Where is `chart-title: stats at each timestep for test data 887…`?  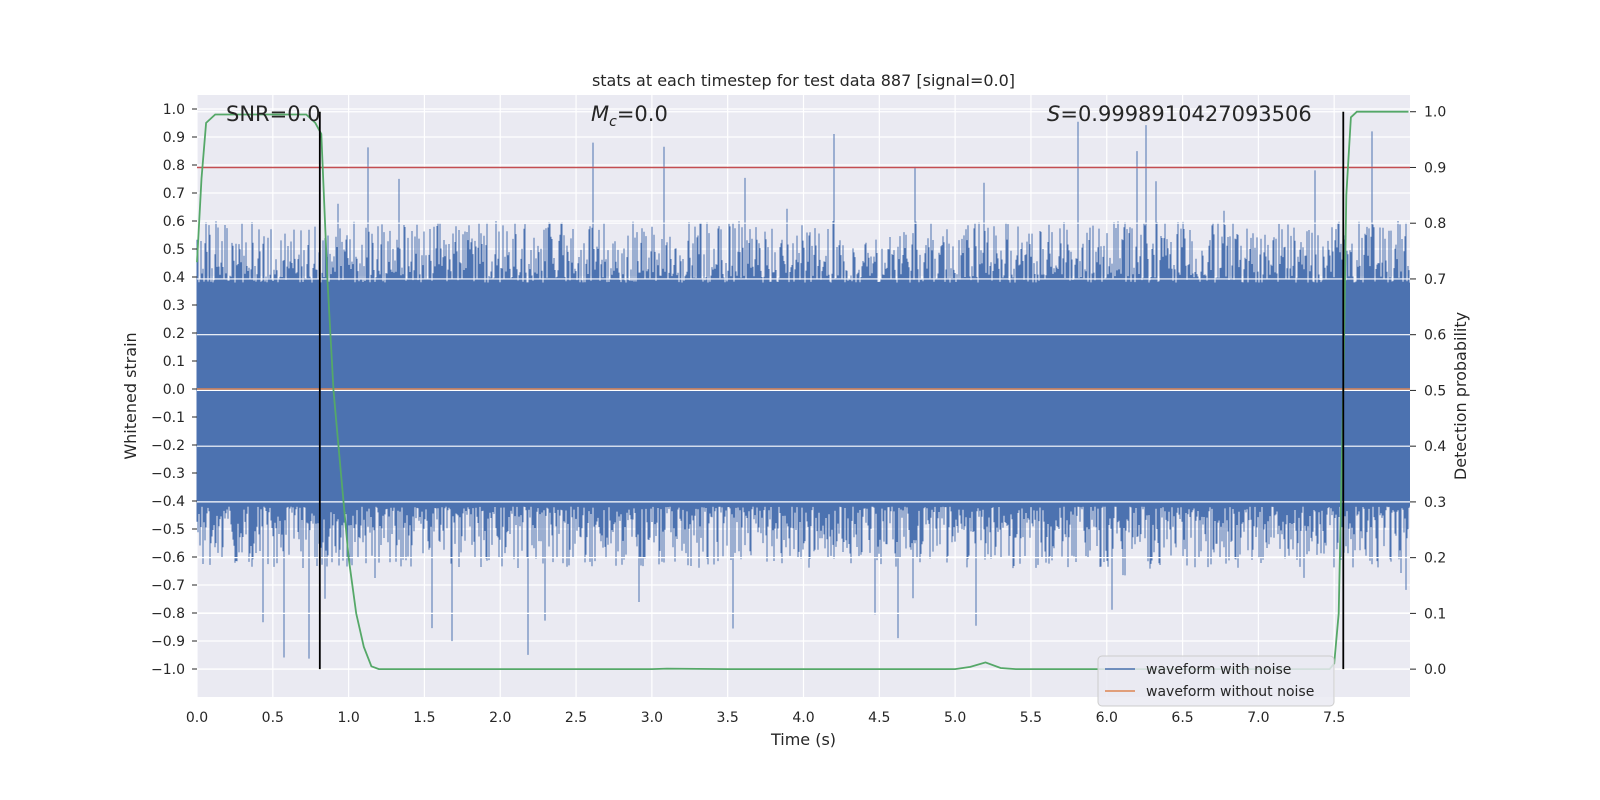 chart-title: stats at each timestep for test data 887… is located at coordinates (803, 80).